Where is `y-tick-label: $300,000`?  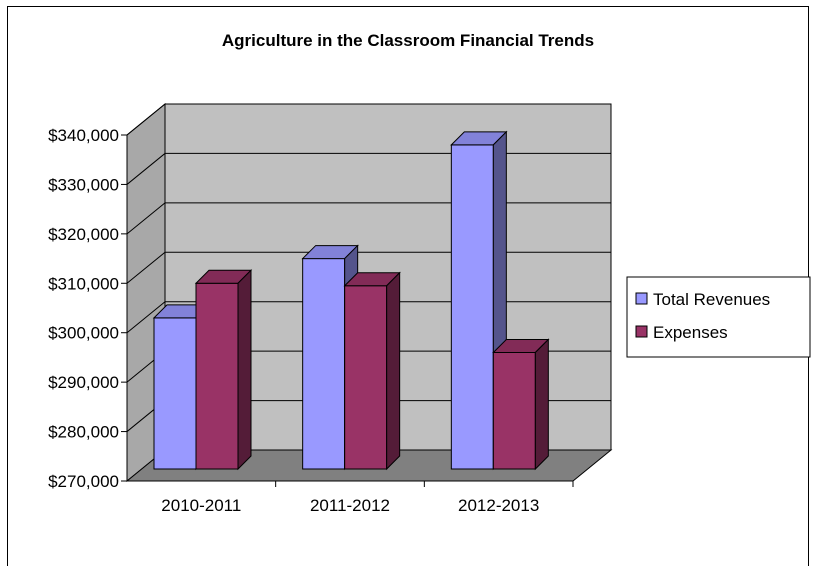
y-tick-label: $300,000 is located at coordinates (83, 333).